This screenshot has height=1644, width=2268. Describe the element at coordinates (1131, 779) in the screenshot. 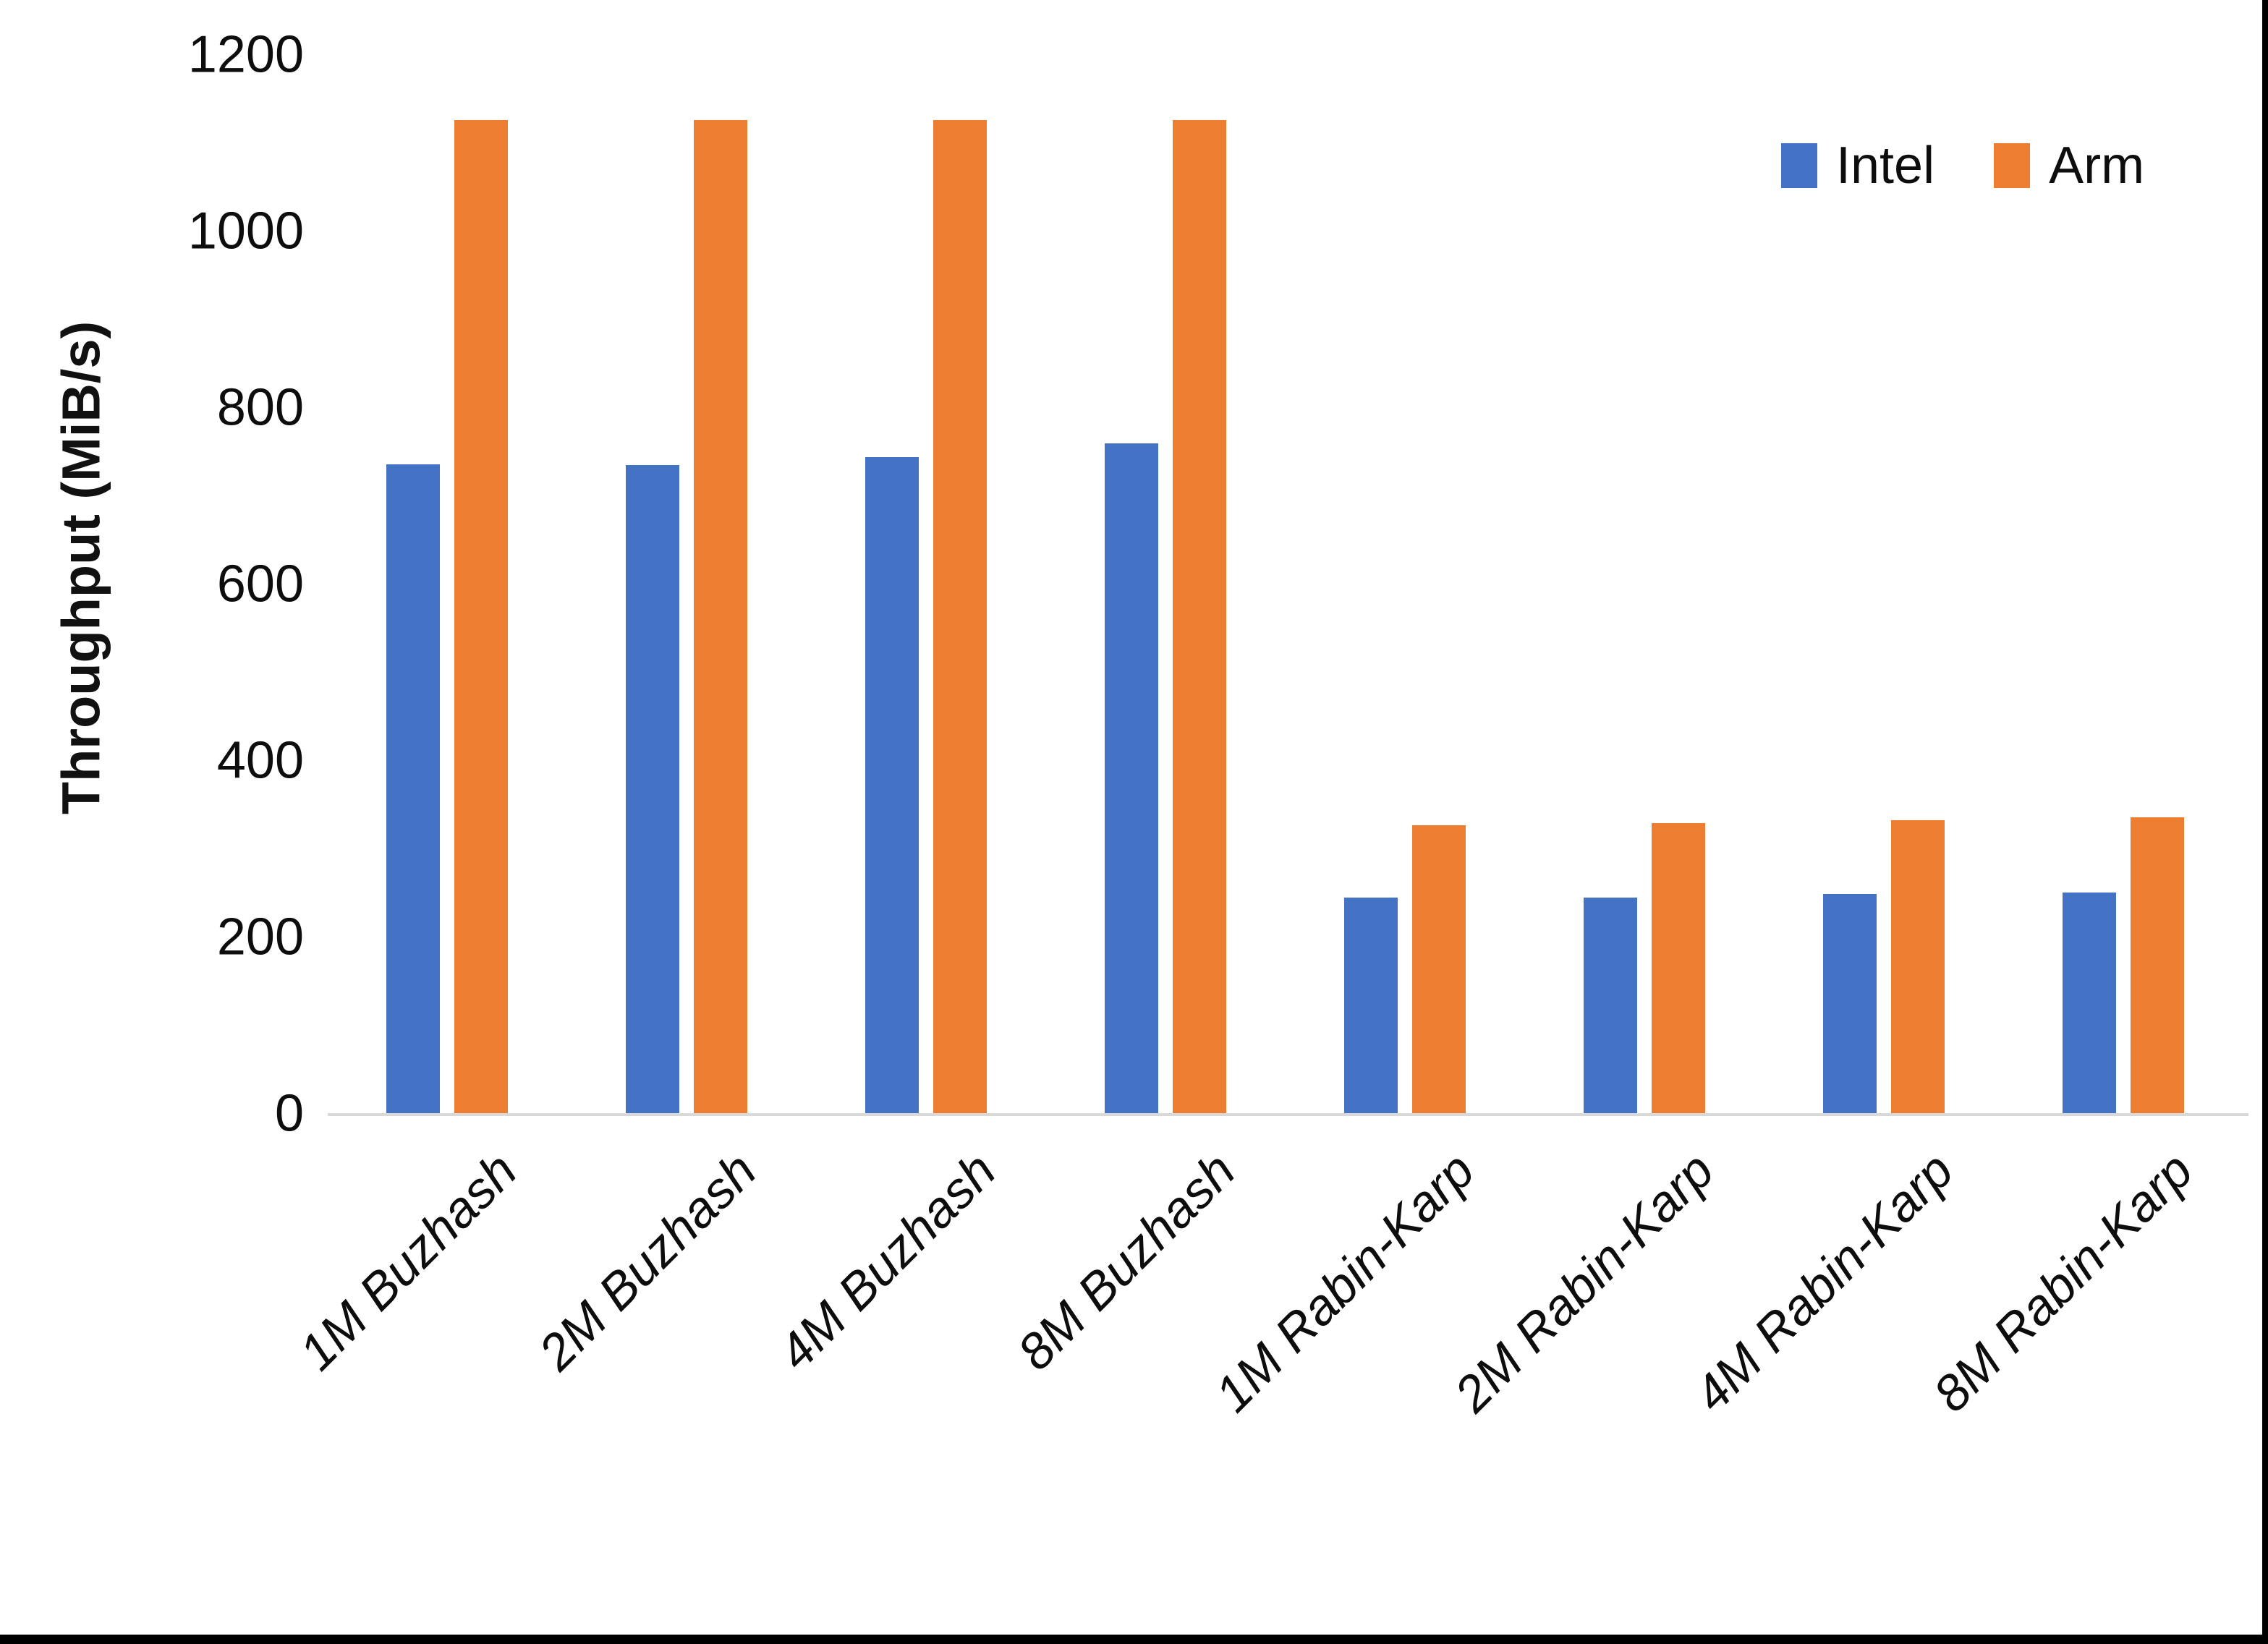

I see `bar-intel-8m-buzhash` at that location.